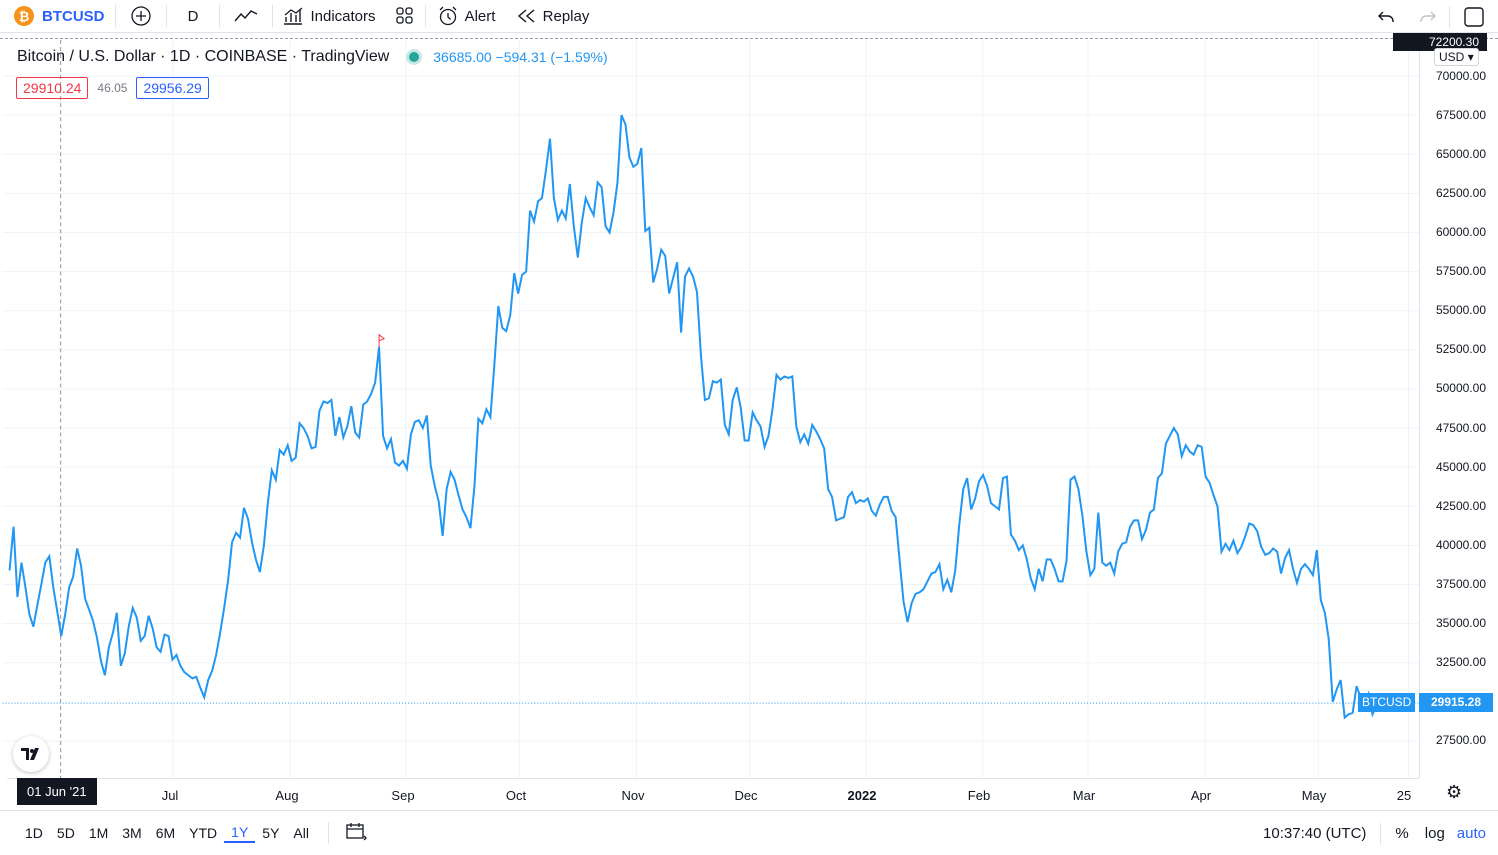  I want to click on time-axis: Jul Aug Sep Oct Nov Dec 2022 Feb Mar Apr May 25, so click(713, 793).